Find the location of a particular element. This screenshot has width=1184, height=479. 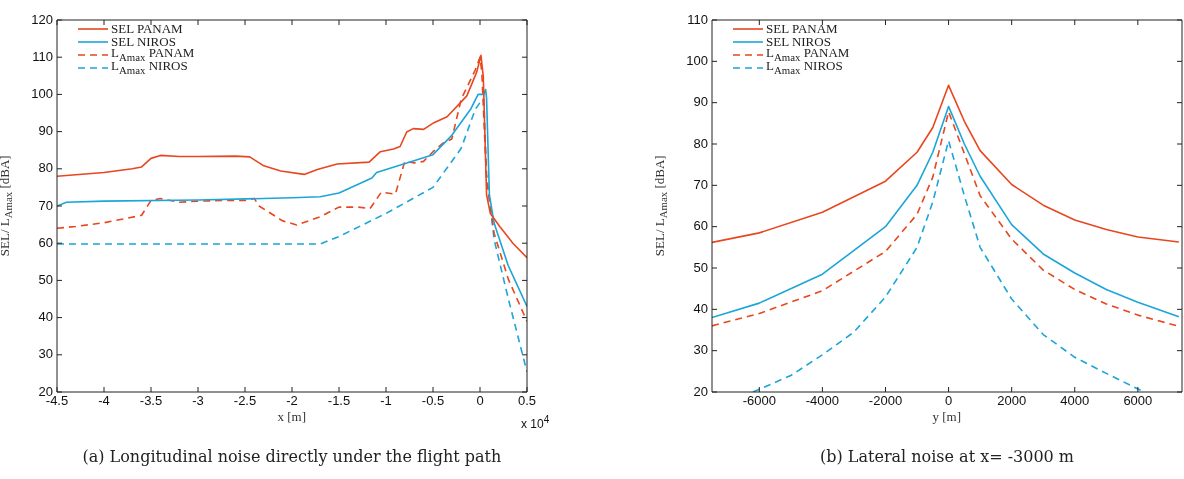

text: x 10$^{4}$ is located at coordinates (535, 422).